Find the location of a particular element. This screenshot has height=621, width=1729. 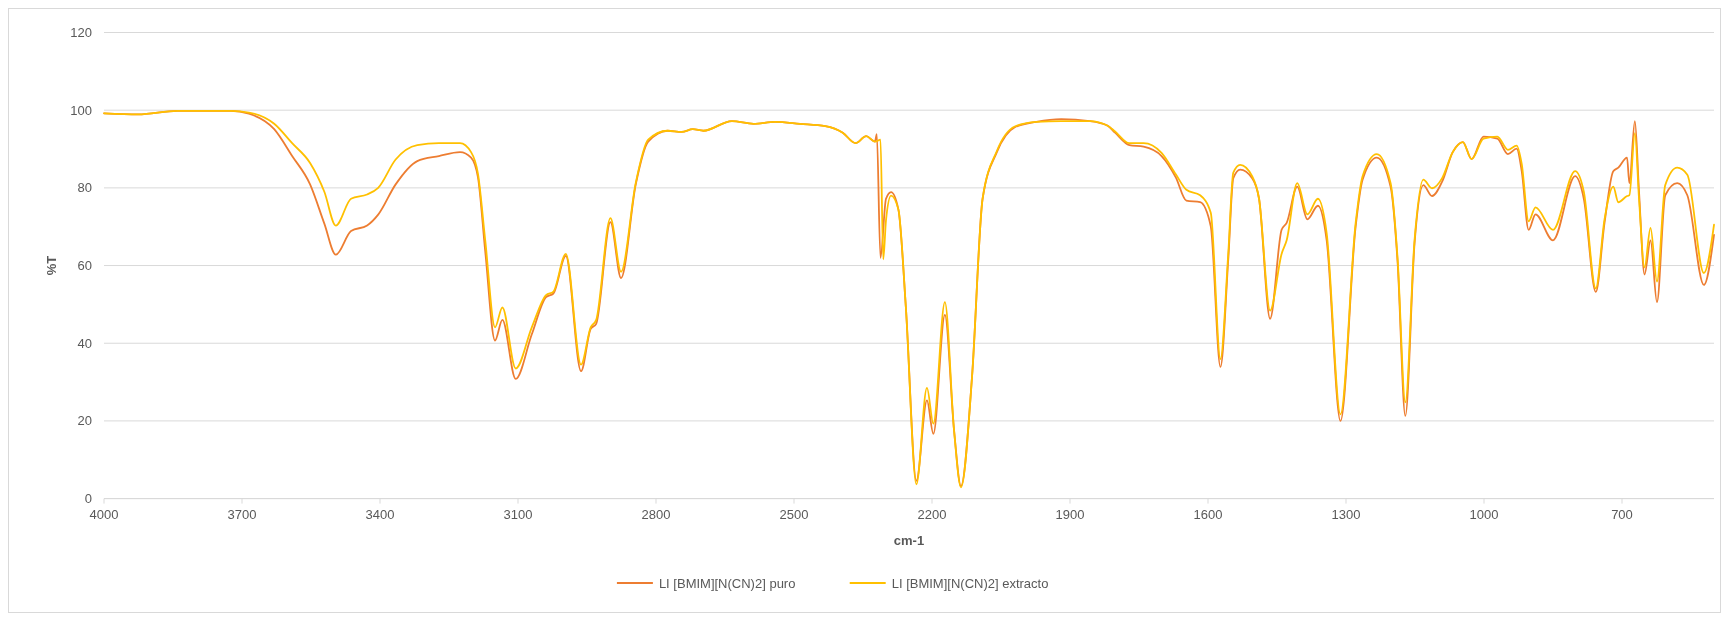

y-tick-label: 20 is located at coordinates (84, 421).